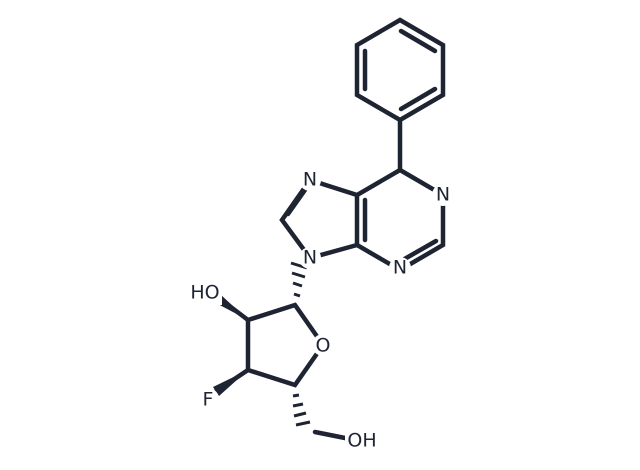 This screenshot has height=470, width=640. I want to click on atom-label: F, so click(208, 400).